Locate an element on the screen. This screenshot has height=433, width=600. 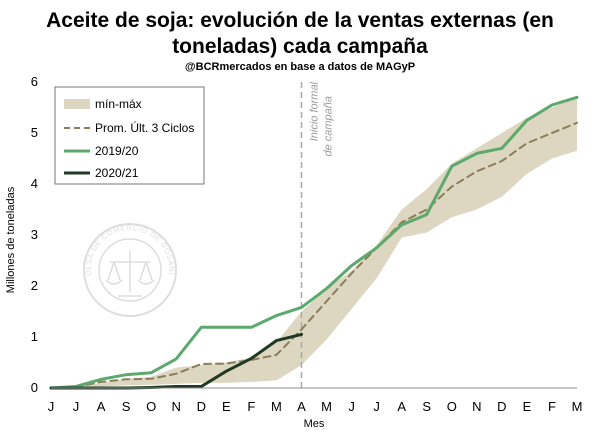
y-axis-label-group: Millones de toneladas is located at coordinates (11, 239).